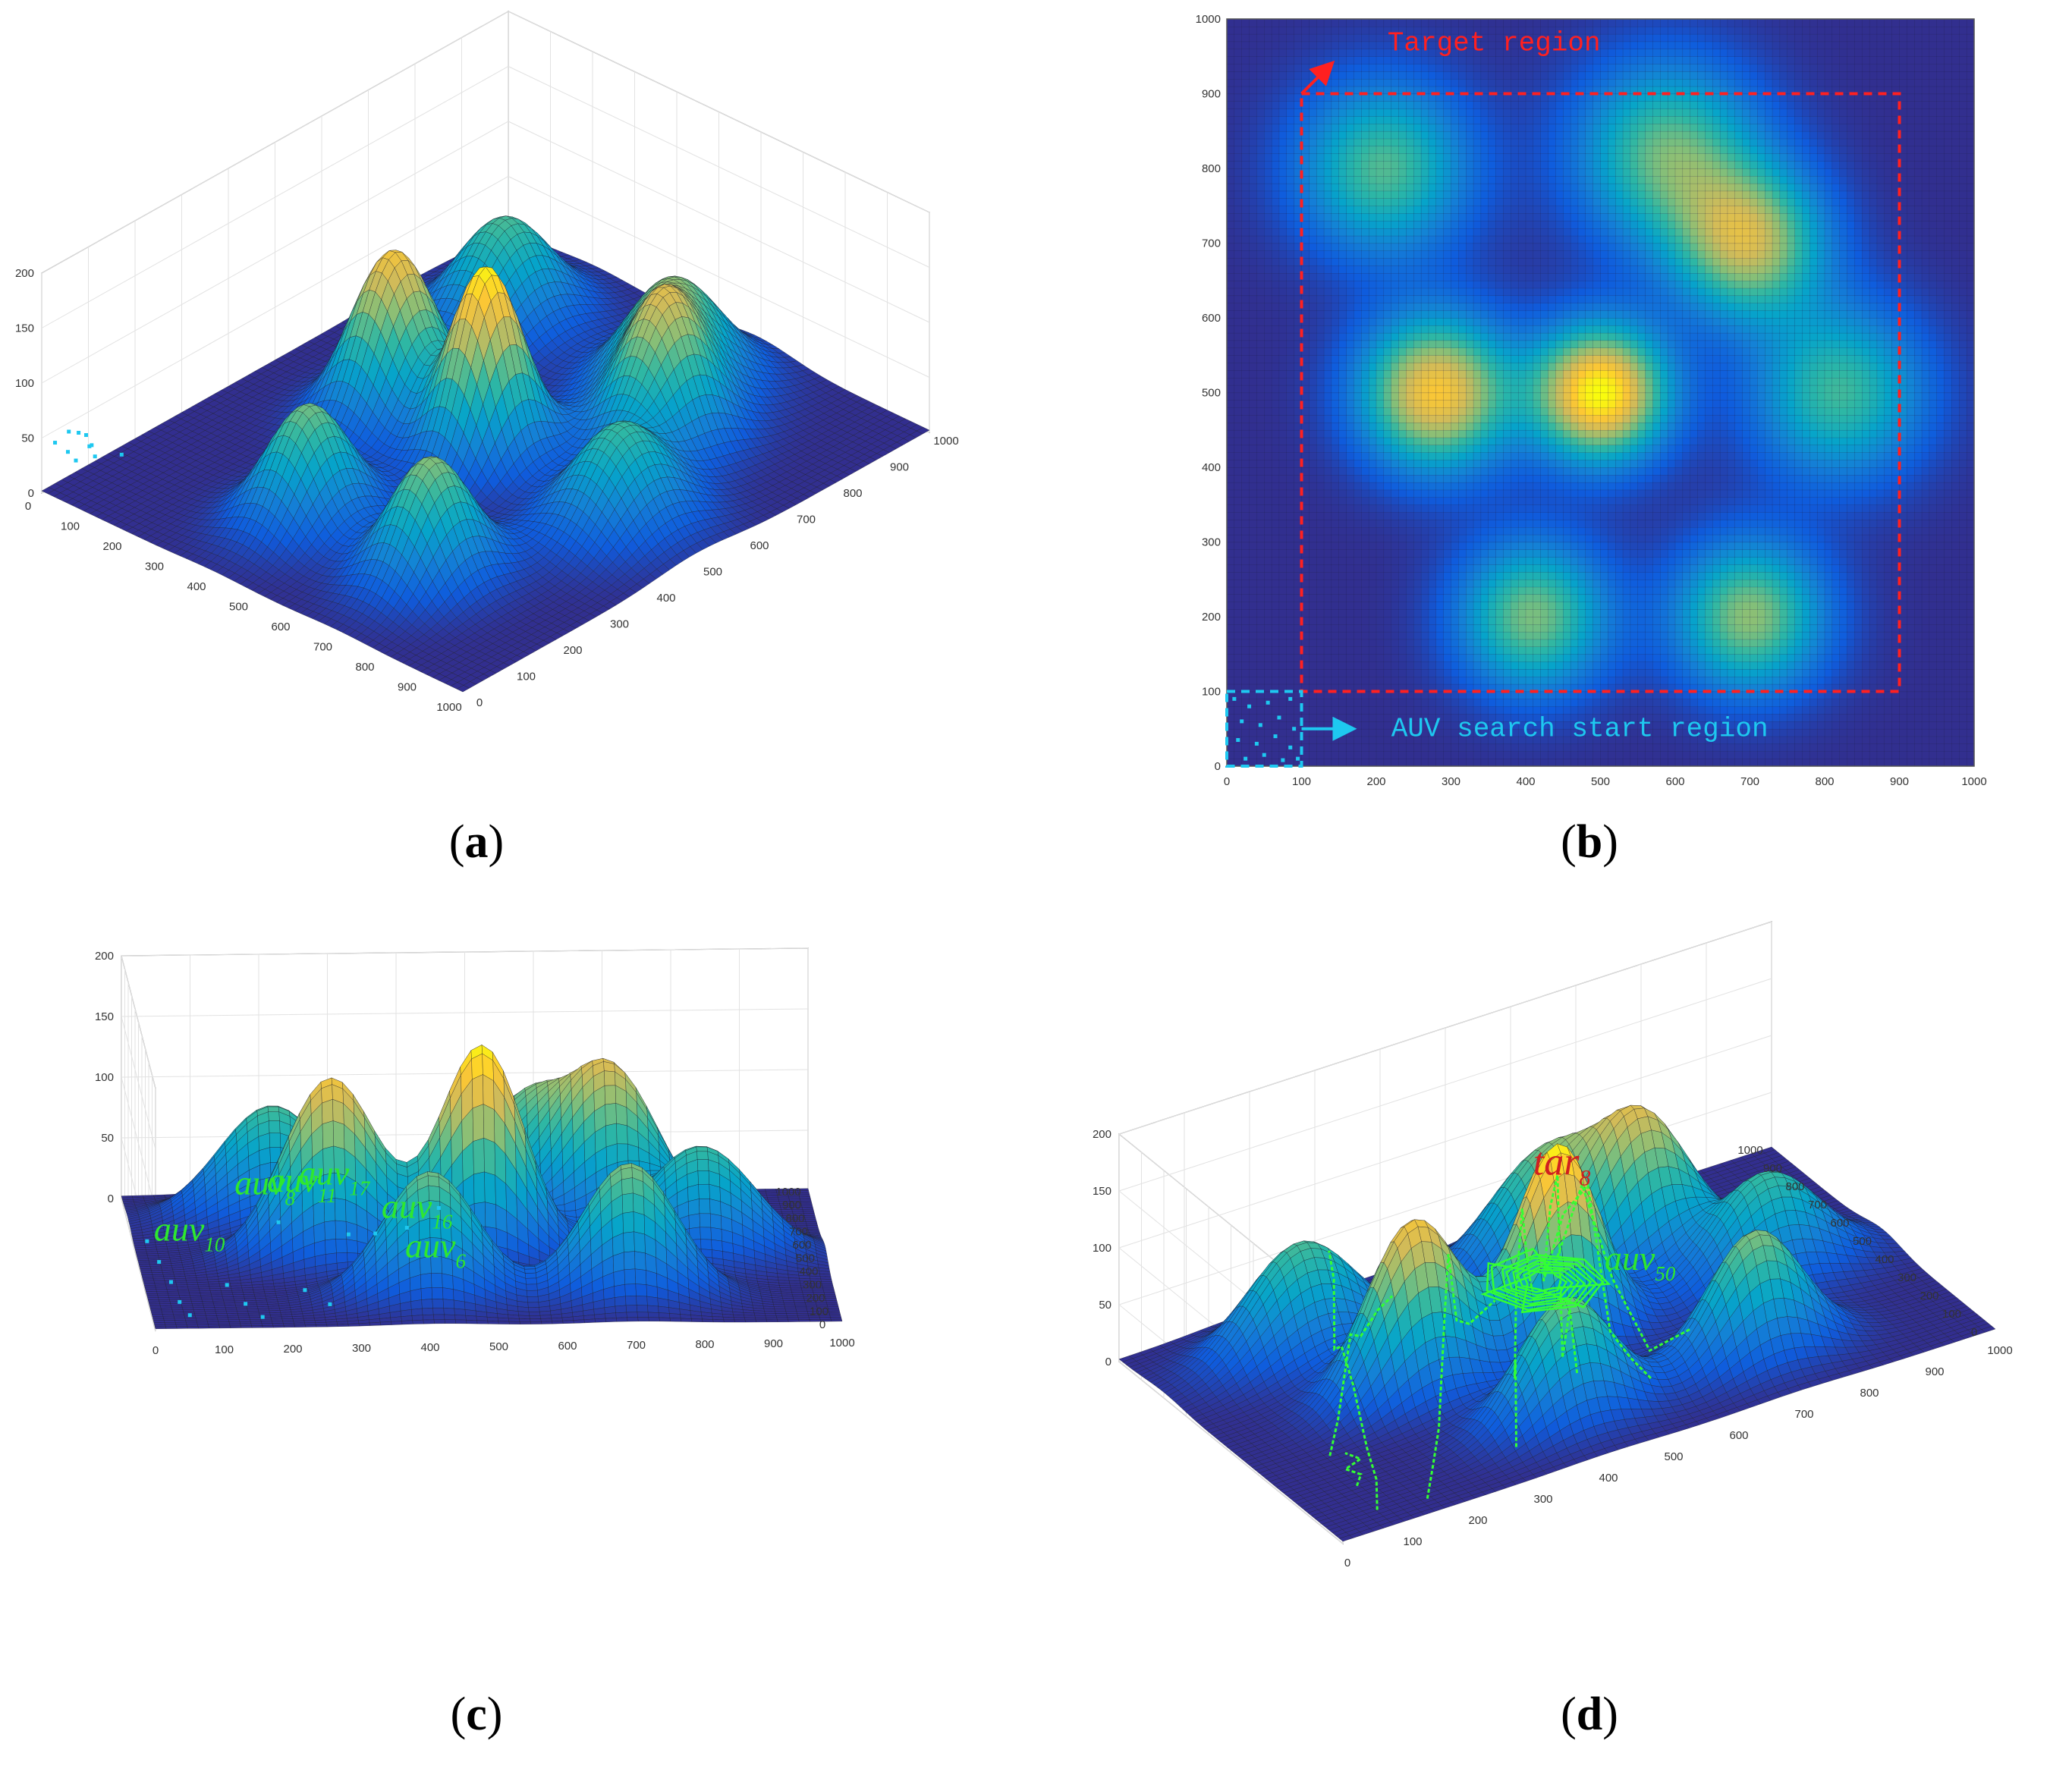 The width and height of the screenshot is (2072, 1772). What do you see at coordinates (1413, 1541) in the screenshot?
I see `x-tick-label: 100` at bounding box center [1413, 1541].